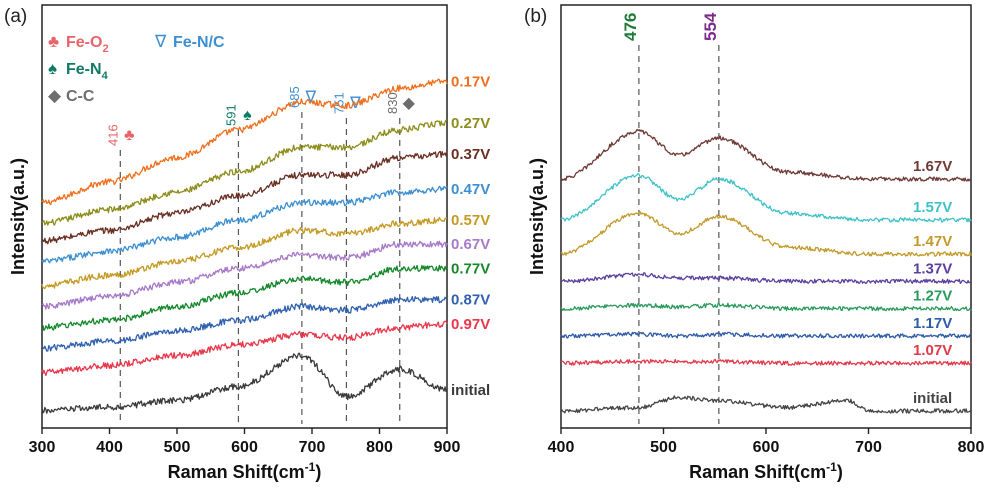 The height and width of the screenshot is (493, 1000). Describe the element at coordinates (535, 16) in the screenshot. I see `panel-b-label: (b)` at that location.